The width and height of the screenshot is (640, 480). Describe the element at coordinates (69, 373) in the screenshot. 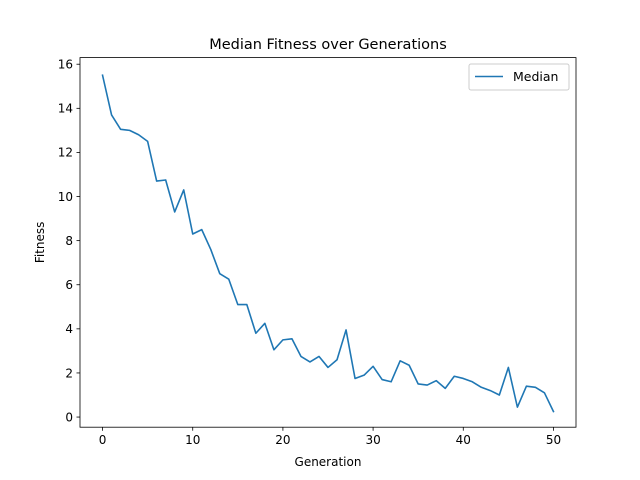

I see `y-tick-label: 2` at that location.